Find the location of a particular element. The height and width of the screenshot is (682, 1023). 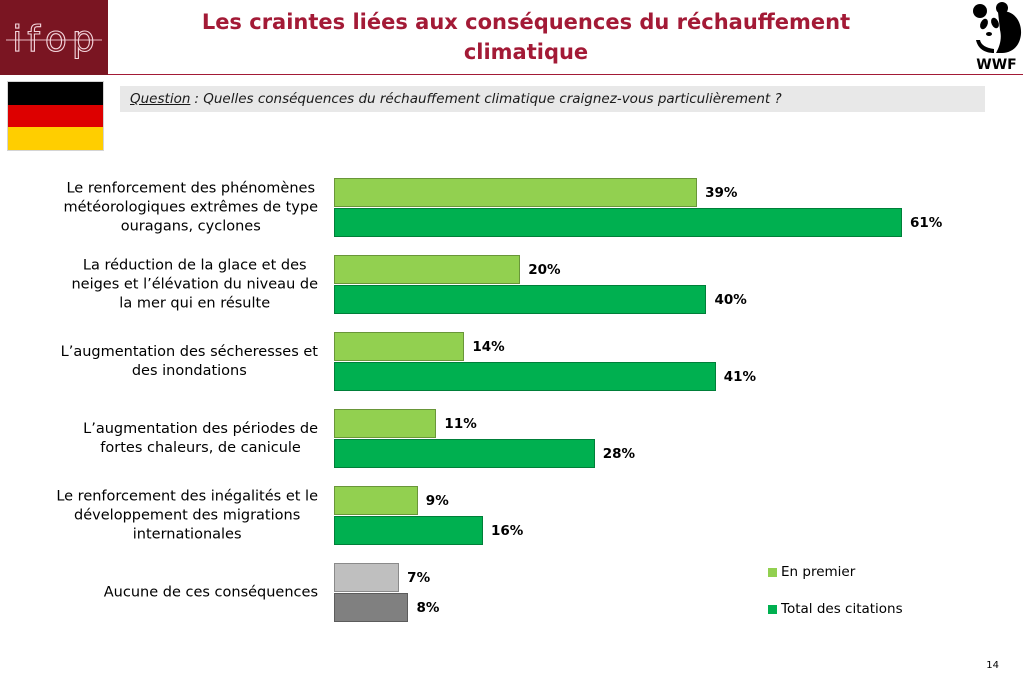

legend-item-total-des-citations: Total des citations is located at coordinates (848, 609).